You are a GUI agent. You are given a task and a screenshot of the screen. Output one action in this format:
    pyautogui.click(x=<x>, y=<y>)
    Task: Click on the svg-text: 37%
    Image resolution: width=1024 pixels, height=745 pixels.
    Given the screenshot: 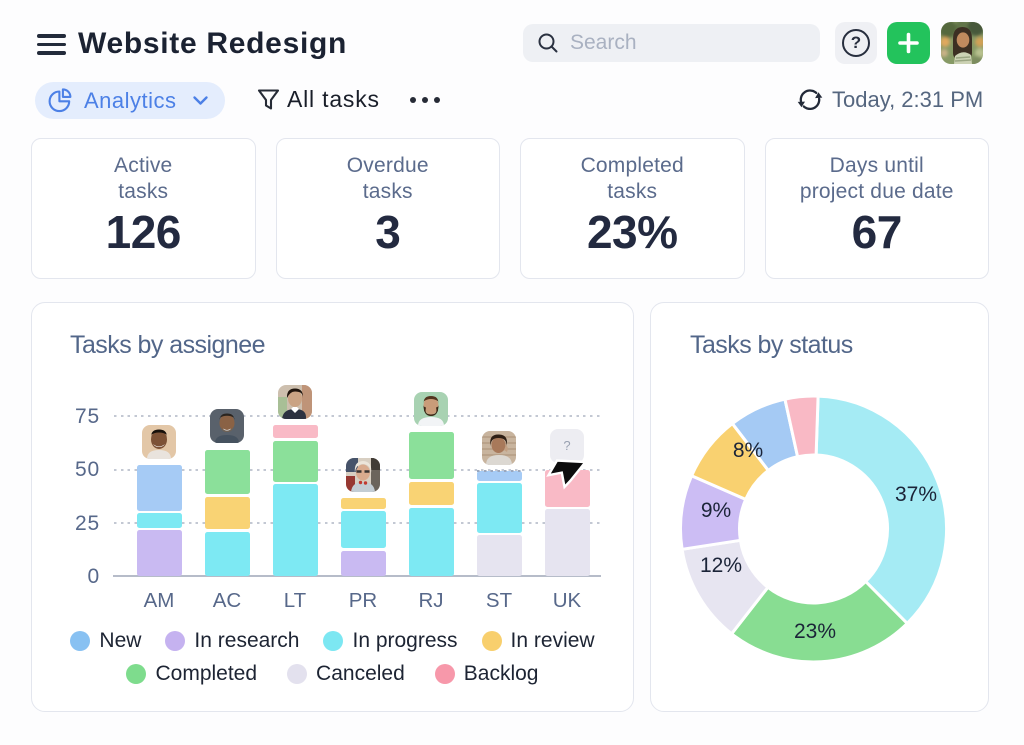 What is the action you would take?
    pyautogui.click(x=916, y=494)
    